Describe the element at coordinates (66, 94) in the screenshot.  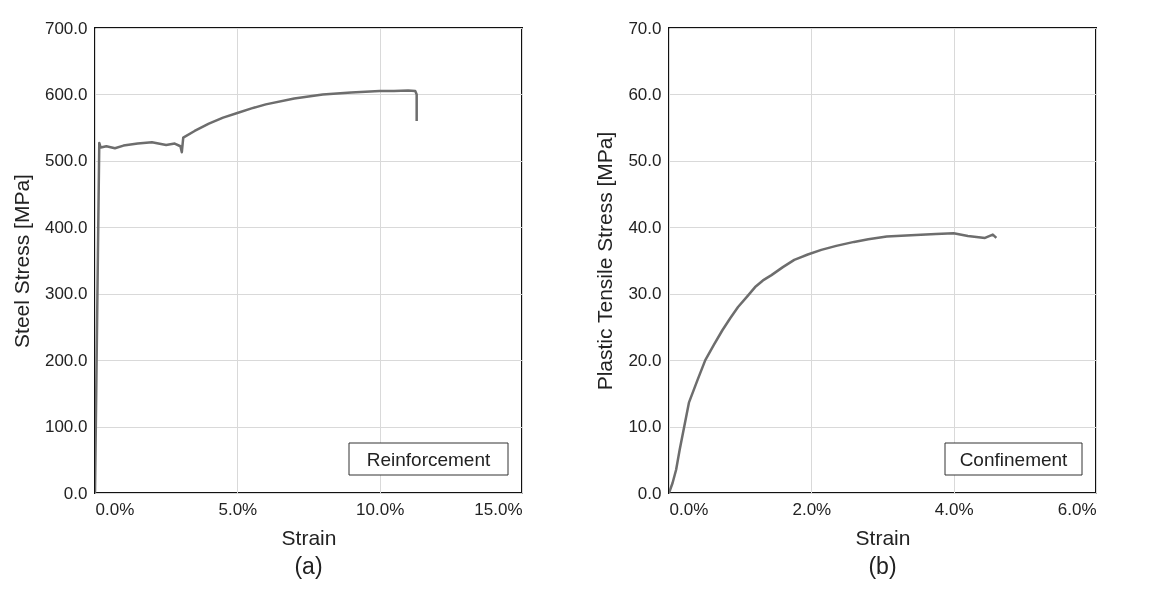
I see `y-tick-label: 600.0` at that location.